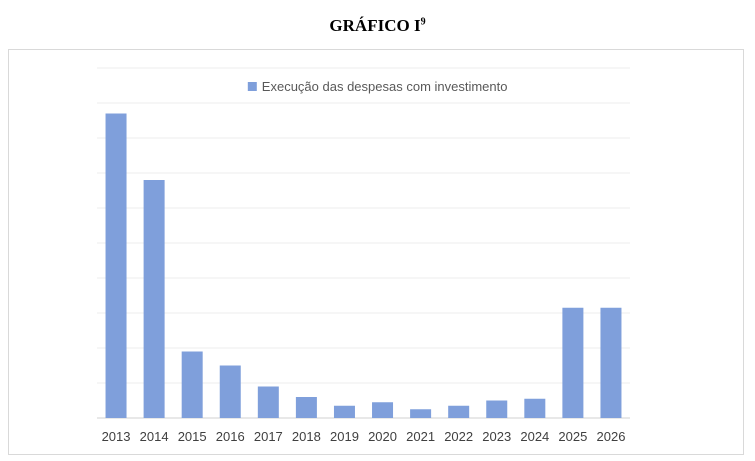 This screenshot has height=461, width=755. I want to click on x-tick-label-2025: 2025, so click(572, 436).